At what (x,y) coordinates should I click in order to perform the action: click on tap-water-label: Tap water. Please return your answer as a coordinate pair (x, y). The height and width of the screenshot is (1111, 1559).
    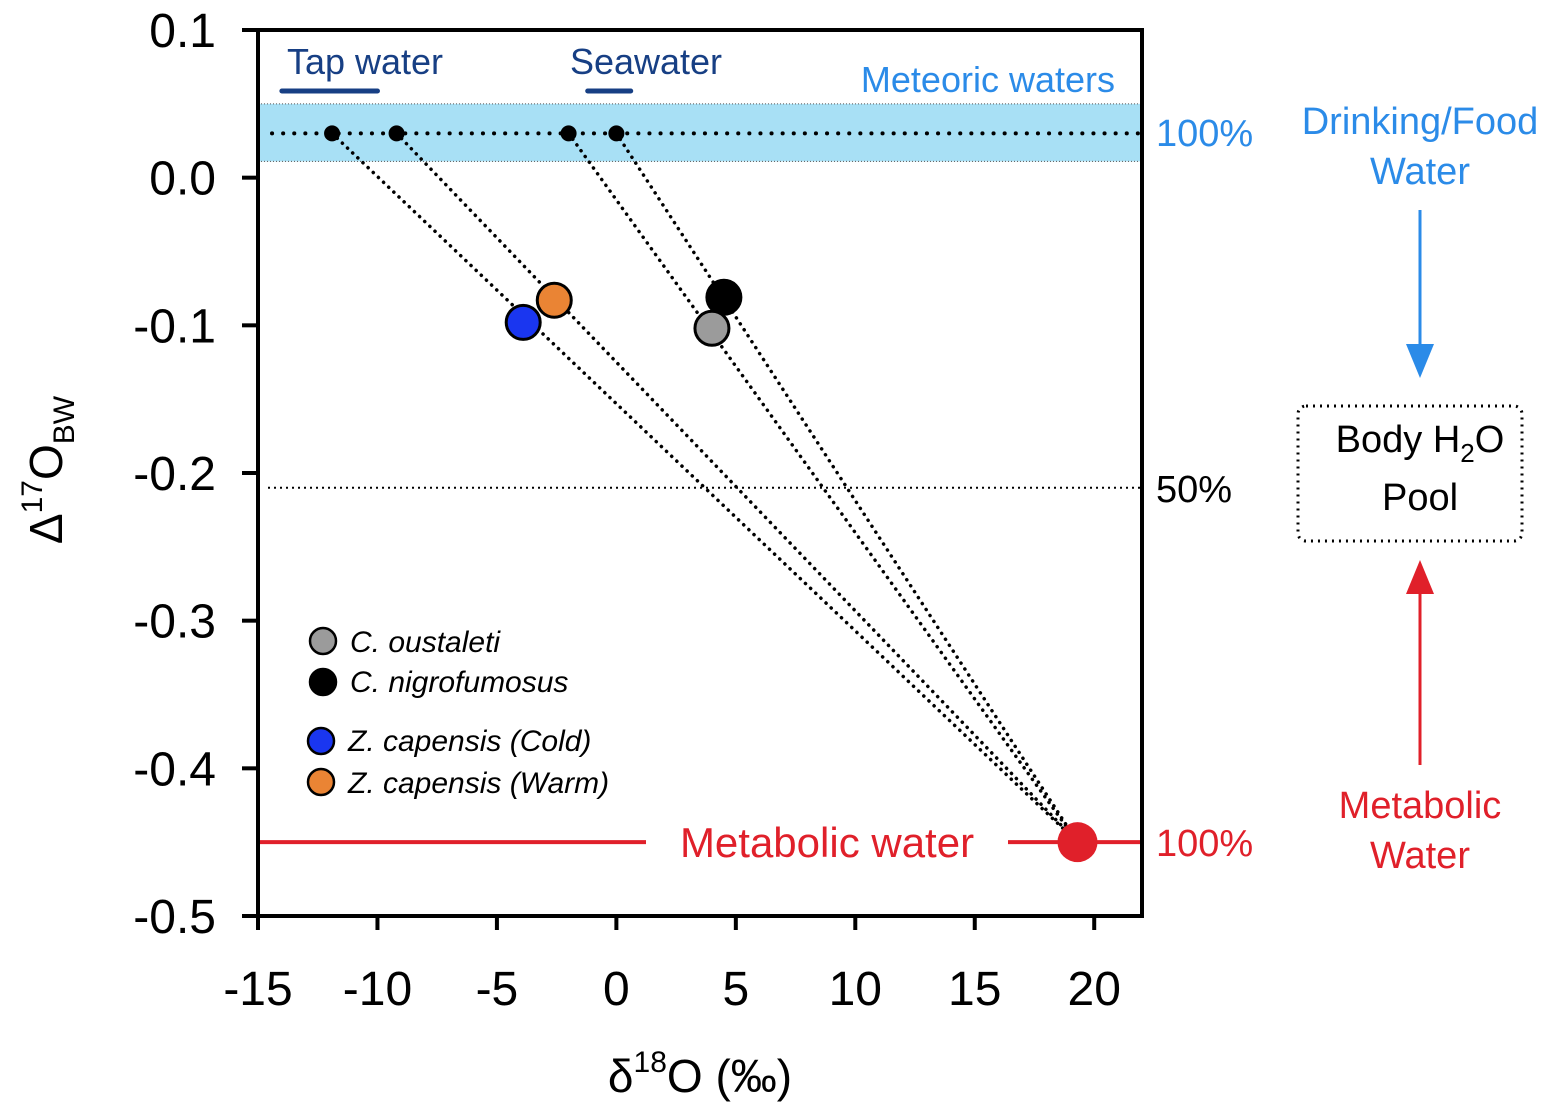
    Looking at the image, I should click on (365, 61).